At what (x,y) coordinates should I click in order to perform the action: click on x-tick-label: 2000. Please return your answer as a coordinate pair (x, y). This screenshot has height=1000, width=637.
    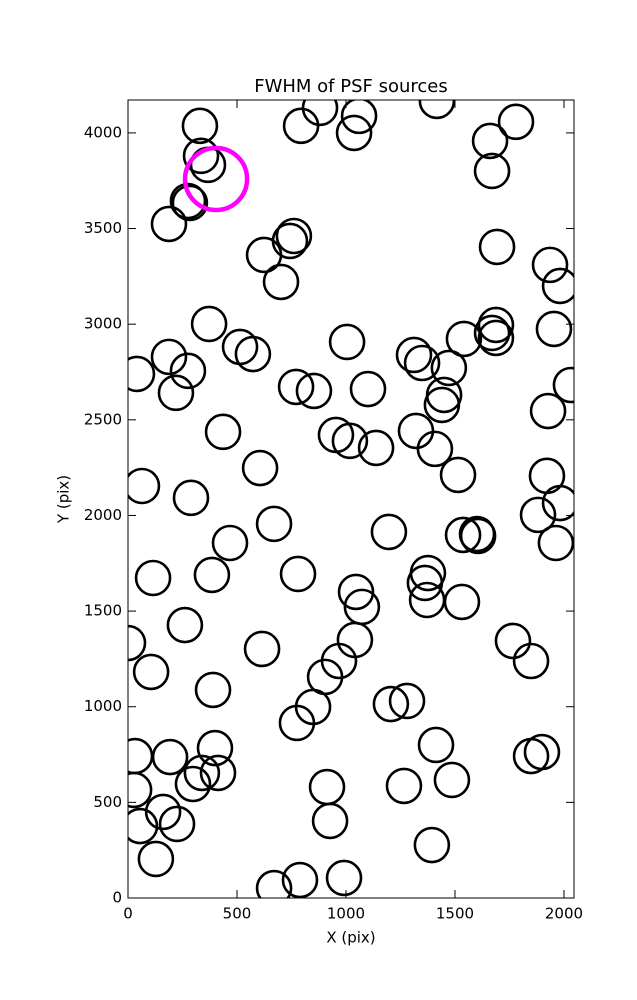
    Looking at the image, I should click on (564, 914).